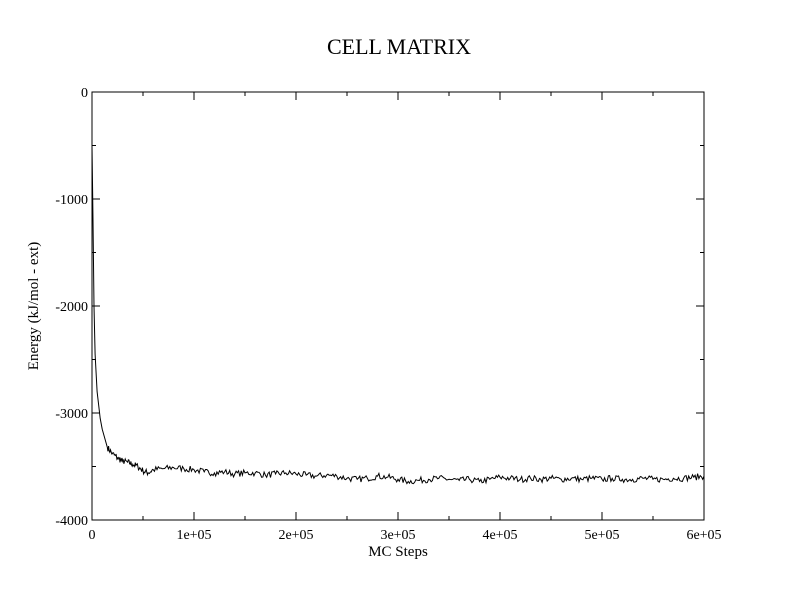 Image resolution: width=792 pixels, height=612 pixels. I want to click on y-tick-label: 0, so click(84, 93).